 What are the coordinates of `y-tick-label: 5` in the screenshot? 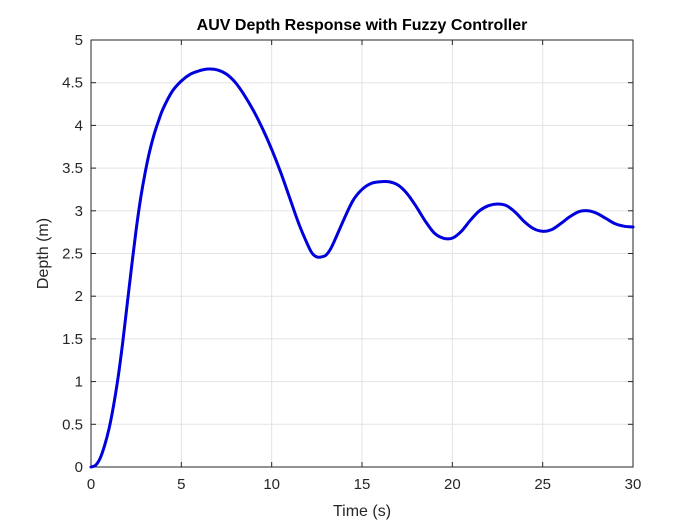 It's located at (79, 40).